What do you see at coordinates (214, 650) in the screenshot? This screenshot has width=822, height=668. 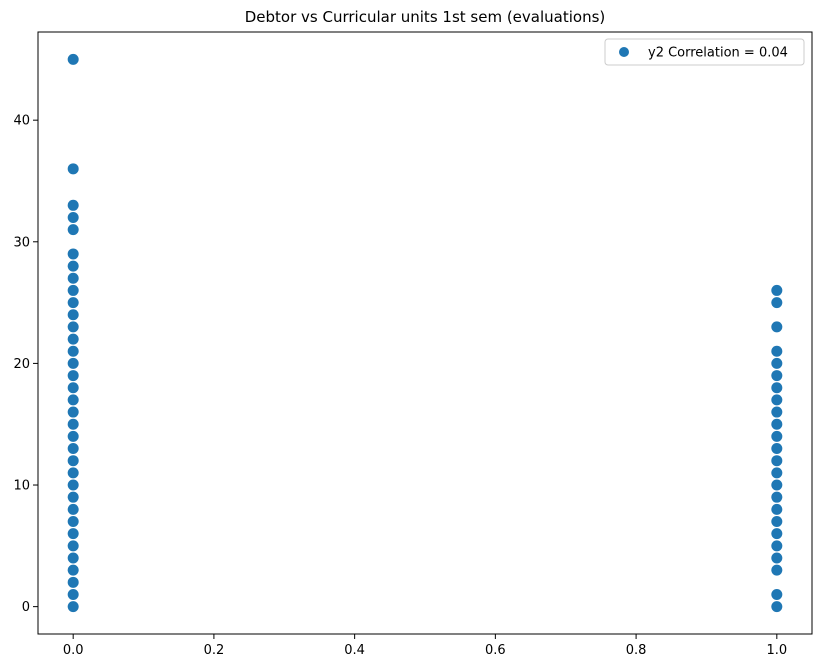 I see `x-tick-label: 0.2` at bounding box center [214, 650].